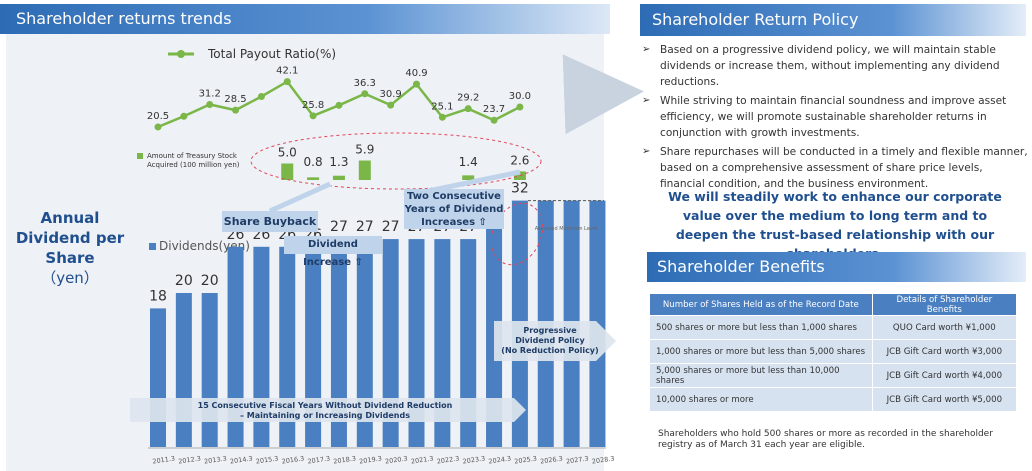 The image size is (1032, 471). I want to click on progressive-policy-text: Dividend Policy, so click(550, 340).